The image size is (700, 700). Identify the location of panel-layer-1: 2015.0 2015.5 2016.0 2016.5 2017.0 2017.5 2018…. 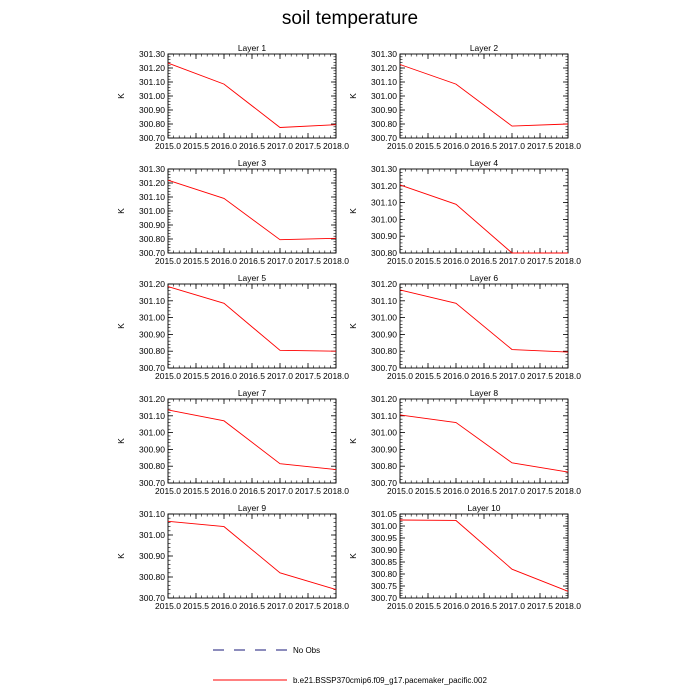
(232, 97).